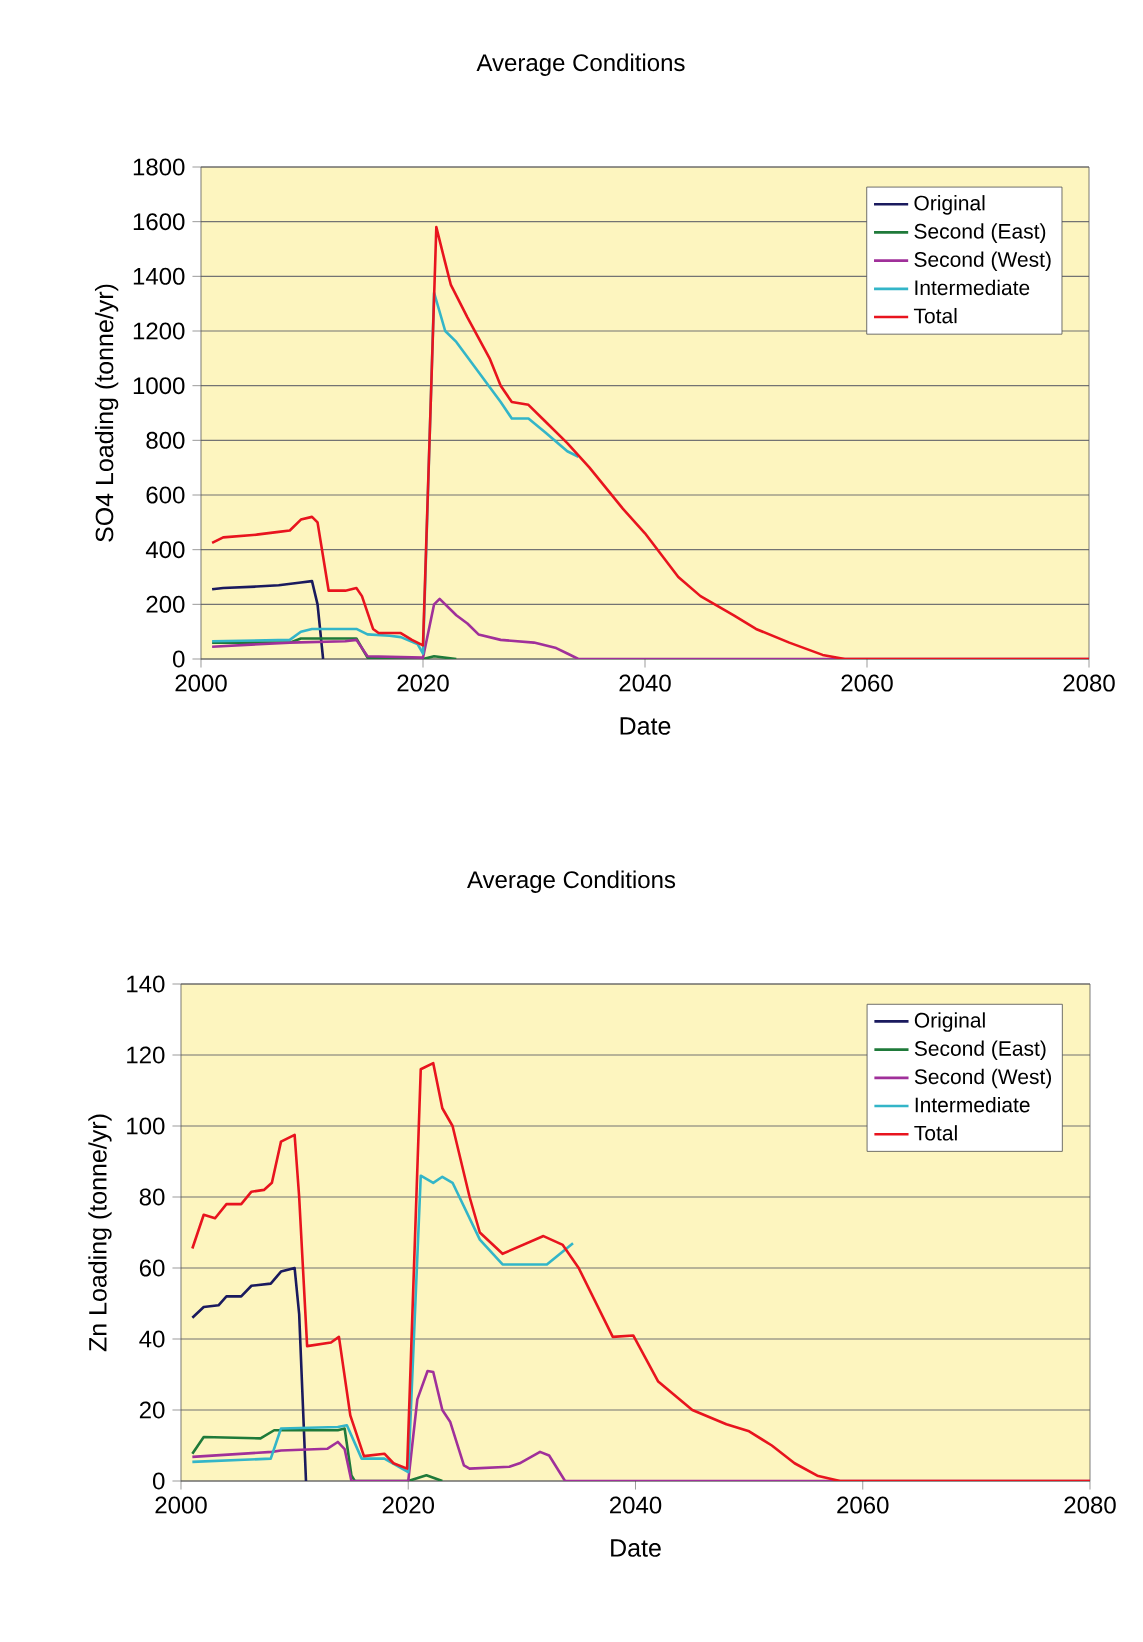  Describe the element at coordinates (159, 276) in the screenshot. I see `y-tick-label: 1400` at that location.